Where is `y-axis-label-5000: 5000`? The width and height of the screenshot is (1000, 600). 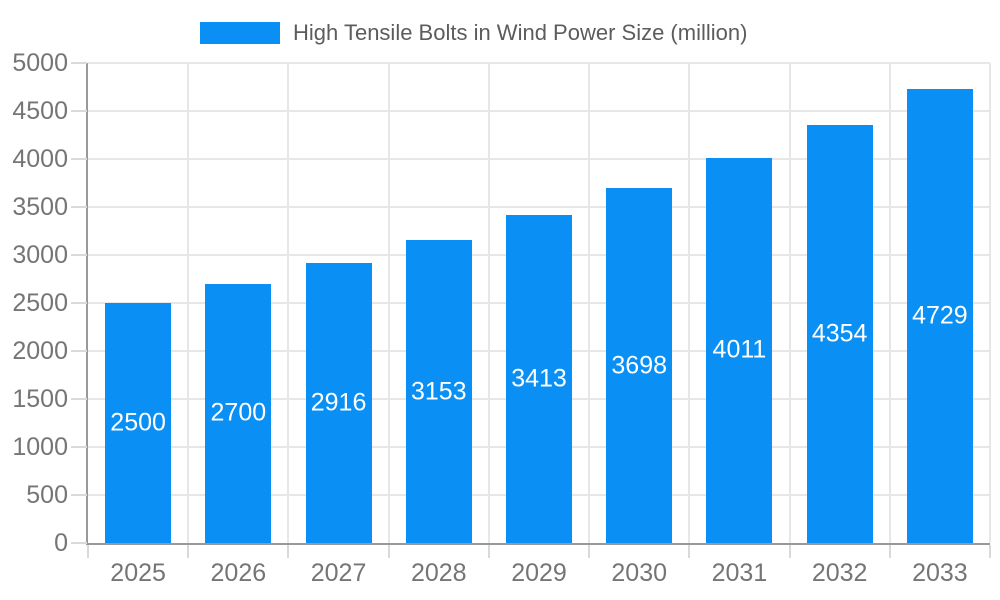
y-axis-label-5000: 5000 is located at coordinates (40, 63).